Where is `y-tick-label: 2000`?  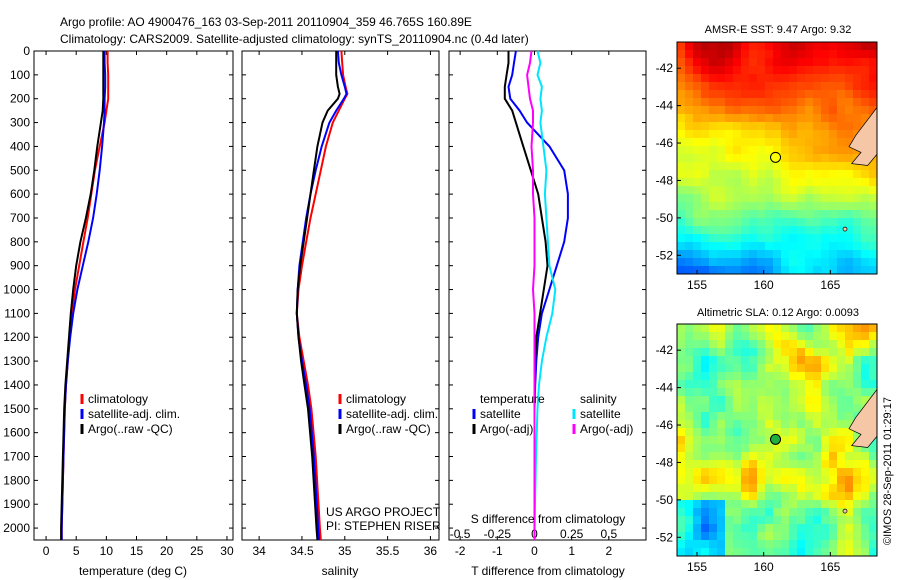 y-tick-label: 2000 is located at coordinates (16, 528).